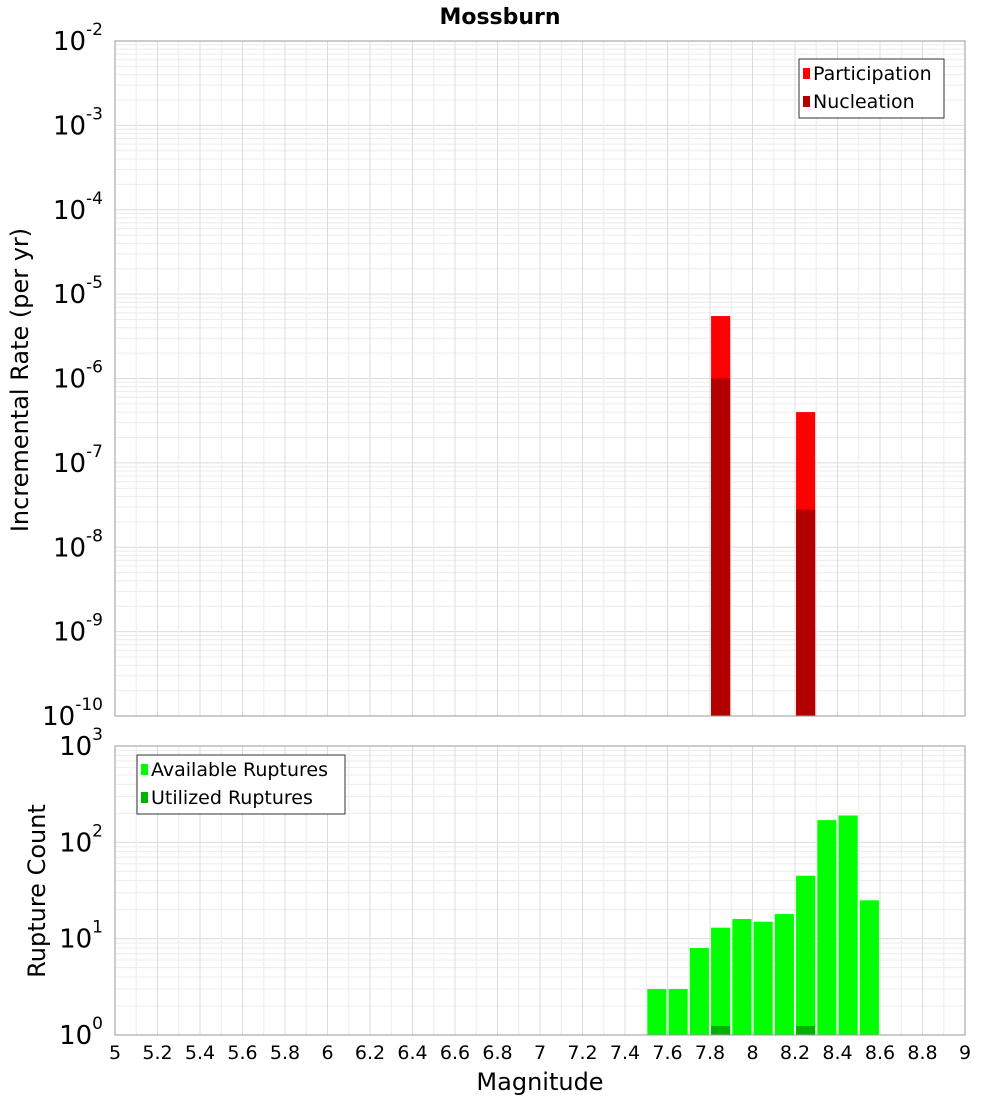 The width and height of the screenshot is (1000, 1100). Describe the element at coordinates (763, 1030) in the screenshot. I see `series-utilized-ruptures` at that location.